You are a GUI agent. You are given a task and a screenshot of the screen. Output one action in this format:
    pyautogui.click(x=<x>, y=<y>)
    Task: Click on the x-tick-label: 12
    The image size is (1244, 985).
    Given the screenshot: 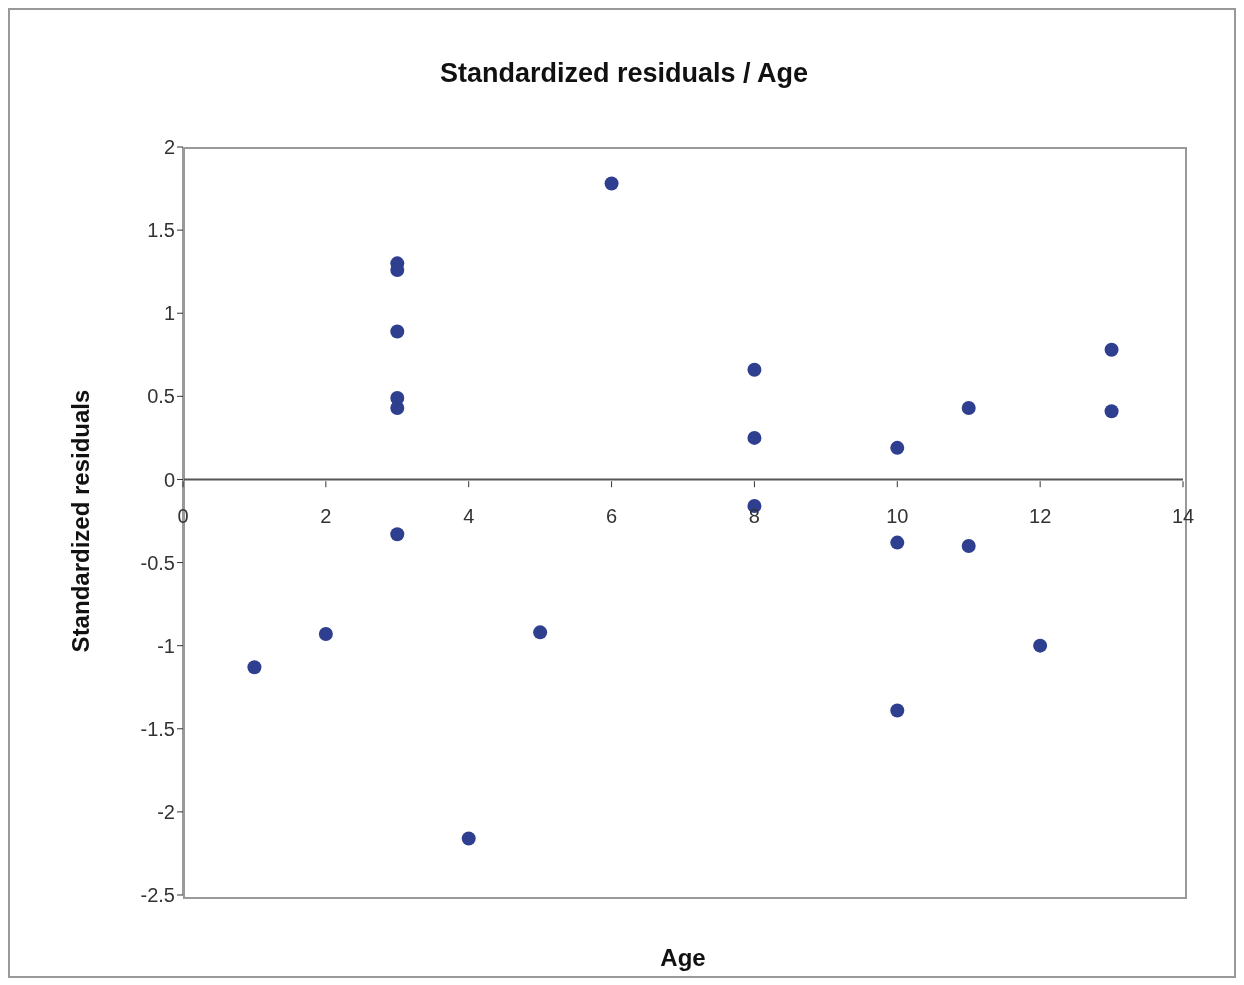 What is the action you would take?
    pyautogui.click(x=1040, y=516)
    